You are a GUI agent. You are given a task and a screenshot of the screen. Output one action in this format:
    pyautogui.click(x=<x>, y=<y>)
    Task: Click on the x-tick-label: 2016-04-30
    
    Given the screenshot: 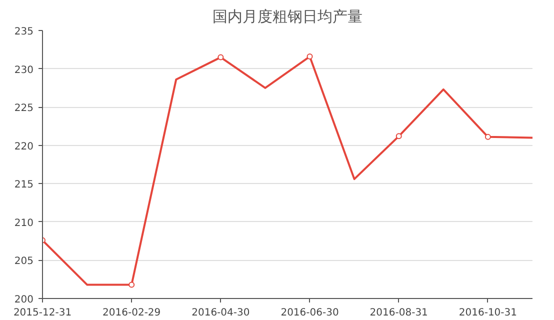 What is the action you would take?
    pyautogui.click(x=221, y=313)
    